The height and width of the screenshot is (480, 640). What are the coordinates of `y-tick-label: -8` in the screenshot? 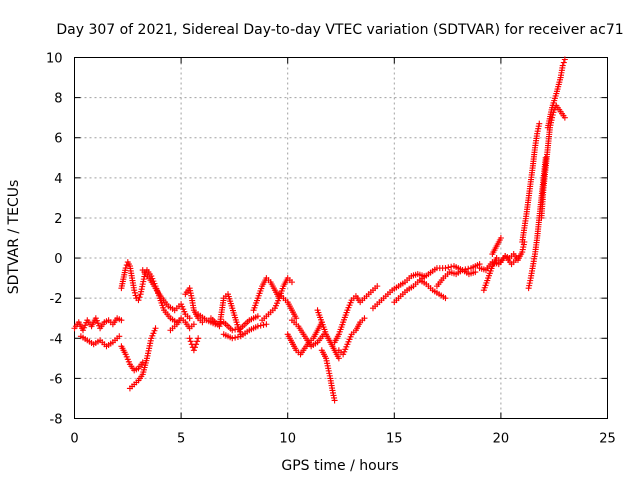 It's located at (56, 420).